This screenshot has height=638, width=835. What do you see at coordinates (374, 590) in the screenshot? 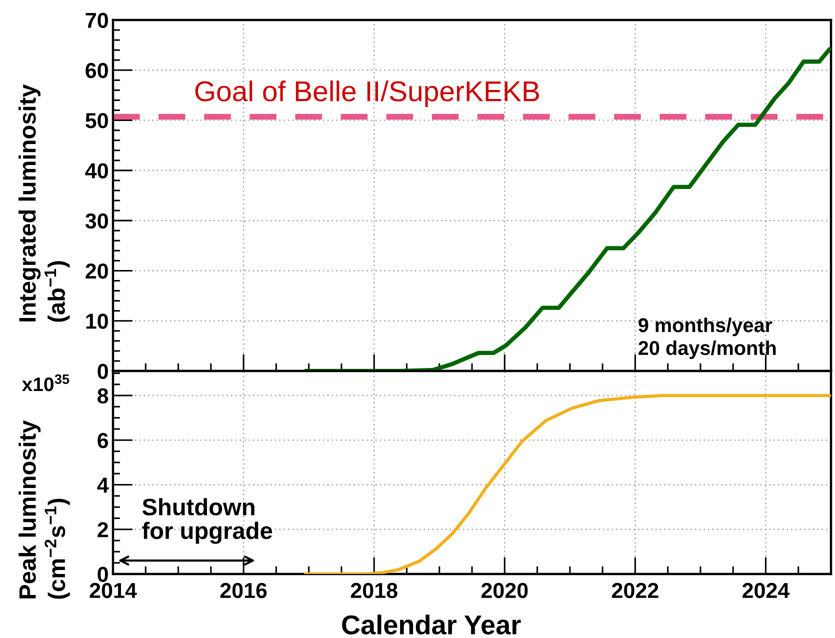
I see `x-tick-label: 2018` at bounding box center [374, 590].